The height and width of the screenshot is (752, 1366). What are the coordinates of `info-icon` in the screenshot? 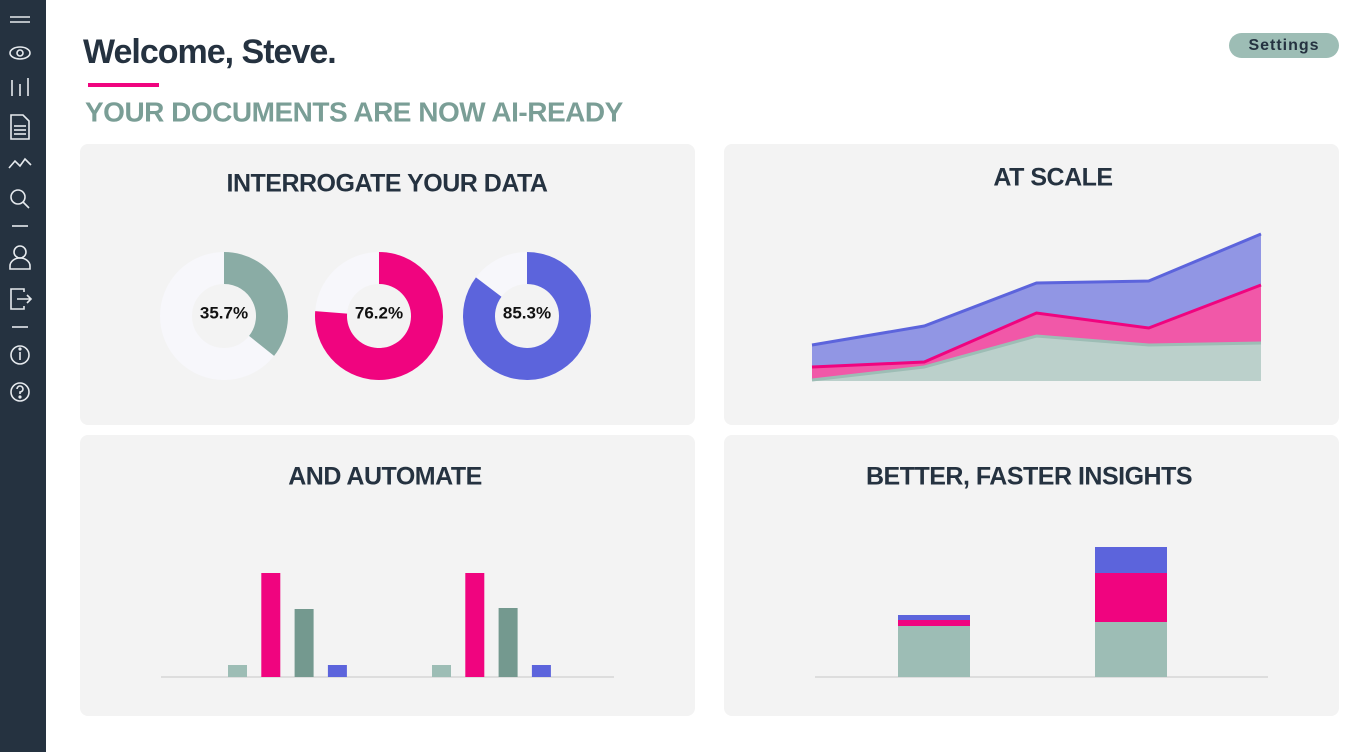 It's located at (20, 355).